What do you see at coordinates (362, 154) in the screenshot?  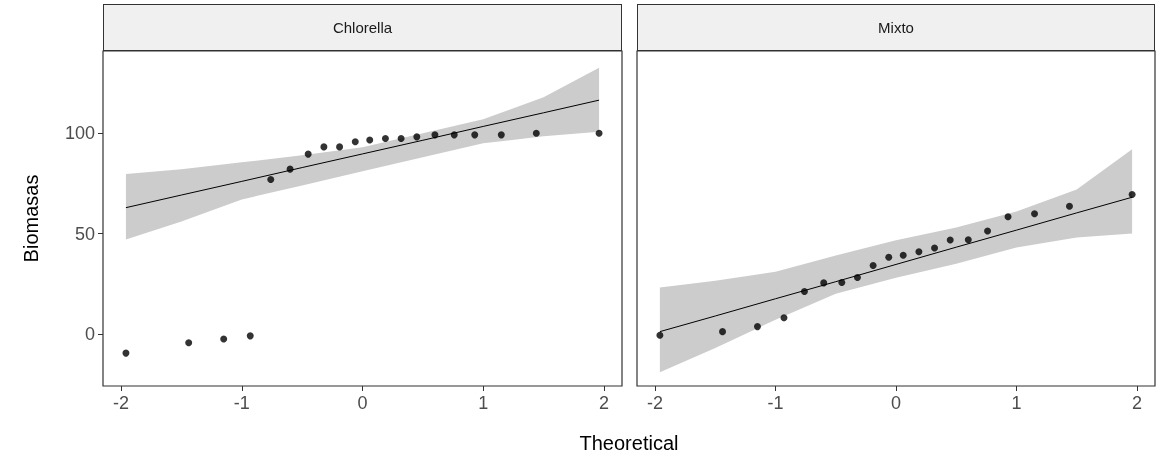 I see `line-series` at bounding box center [362, 154].